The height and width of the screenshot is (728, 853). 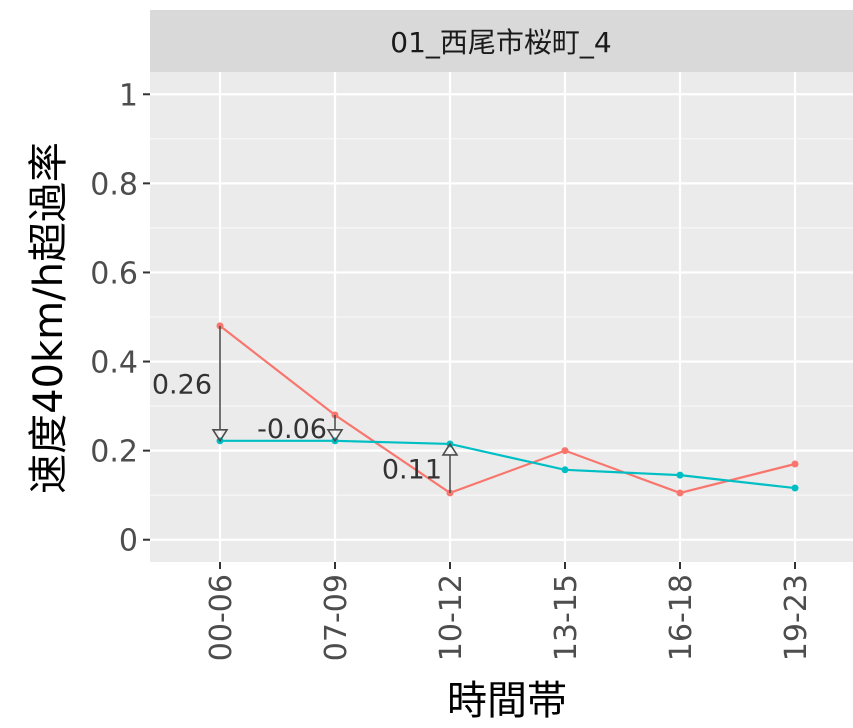 What do you see at coordinates (128, 95) in the screenshot?
I see `y-tick-label: 1` at bounding box center [128, 95].